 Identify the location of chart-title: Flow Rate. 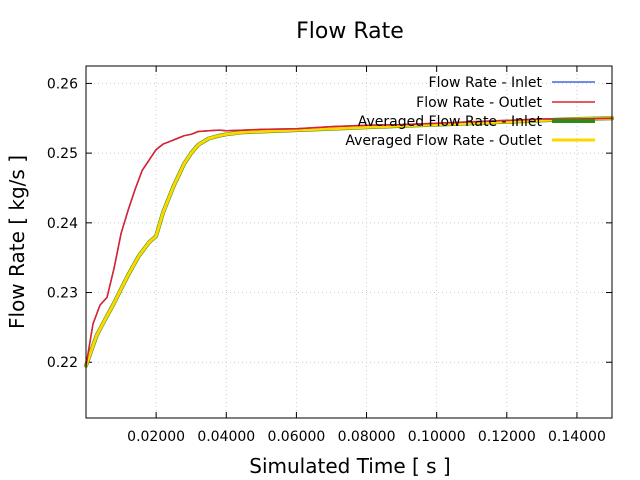
(350, 31).